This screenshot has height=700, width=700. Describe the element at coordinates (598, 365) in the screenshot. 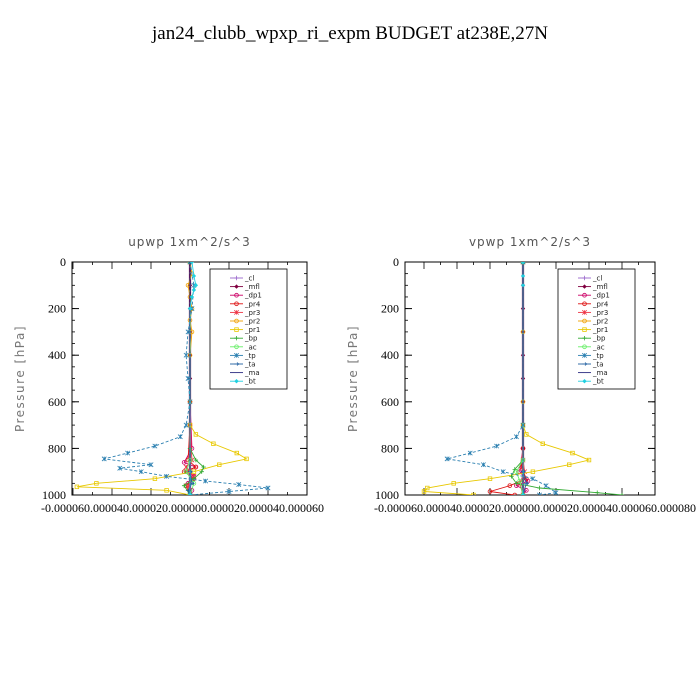

I see `legend-entry: _ta` at that location.